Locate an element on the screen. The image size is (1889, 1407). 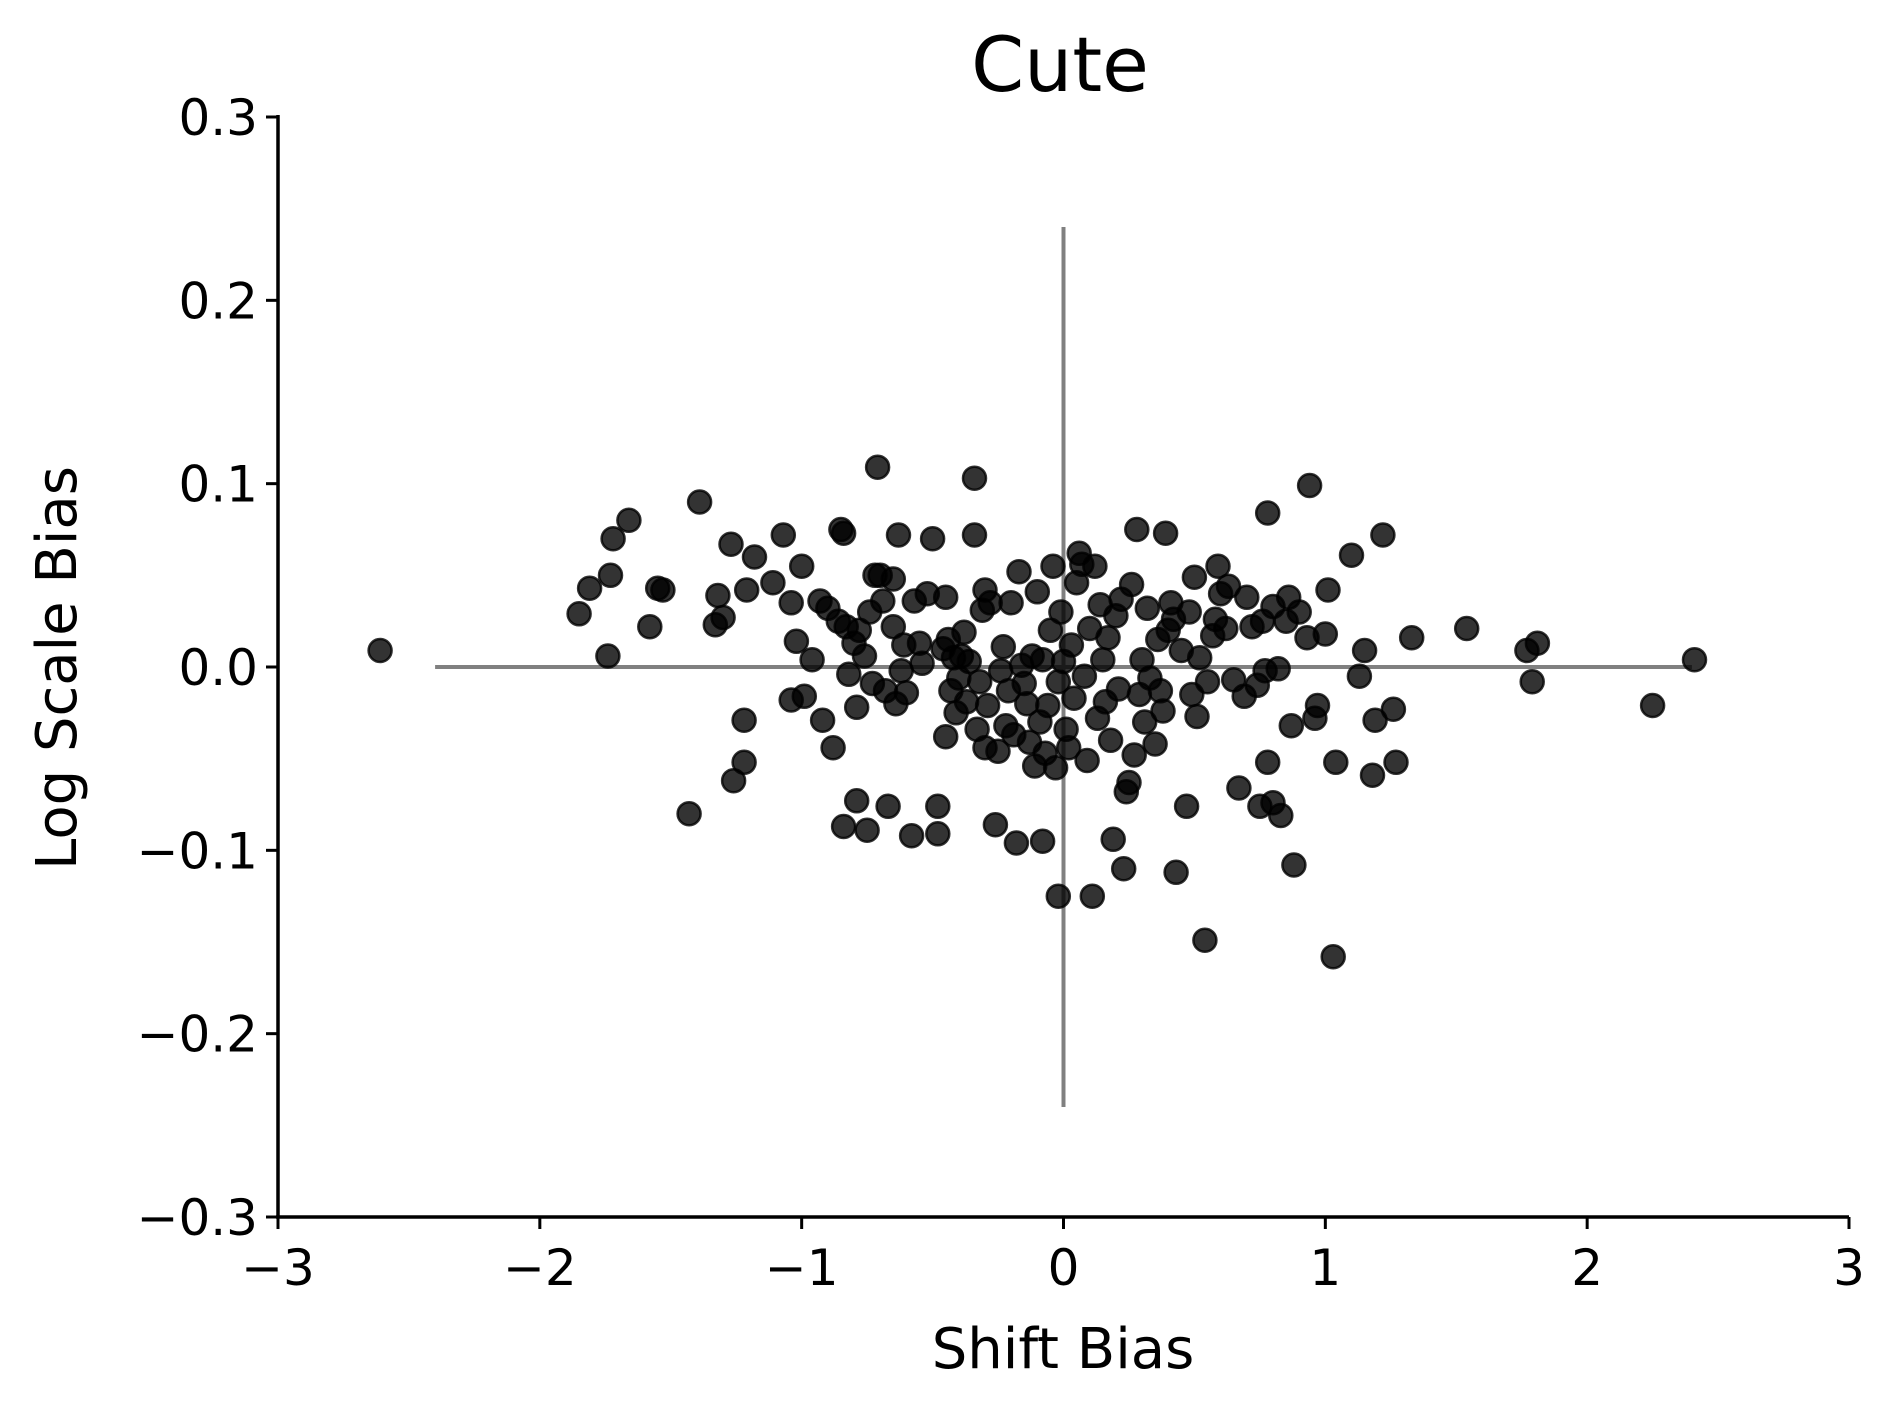
x-axis-ticks: −3 −2 −1 0 1 2 3 is located at coordinates (1053, 1257).